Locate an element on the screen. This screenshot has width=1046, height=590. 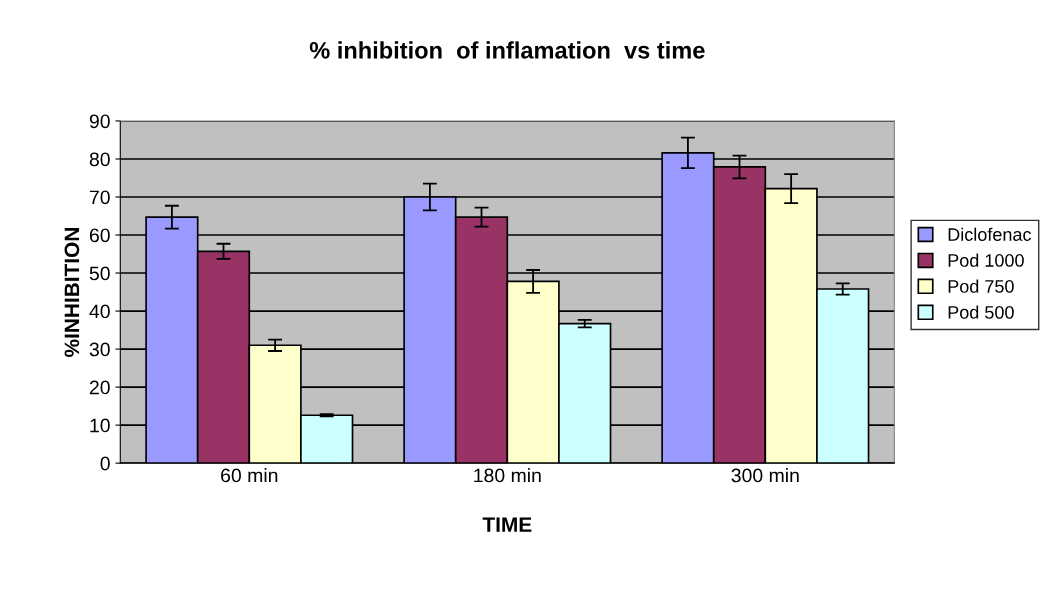
legend-label: Pod 1000 is located at coordinates (986, 260).